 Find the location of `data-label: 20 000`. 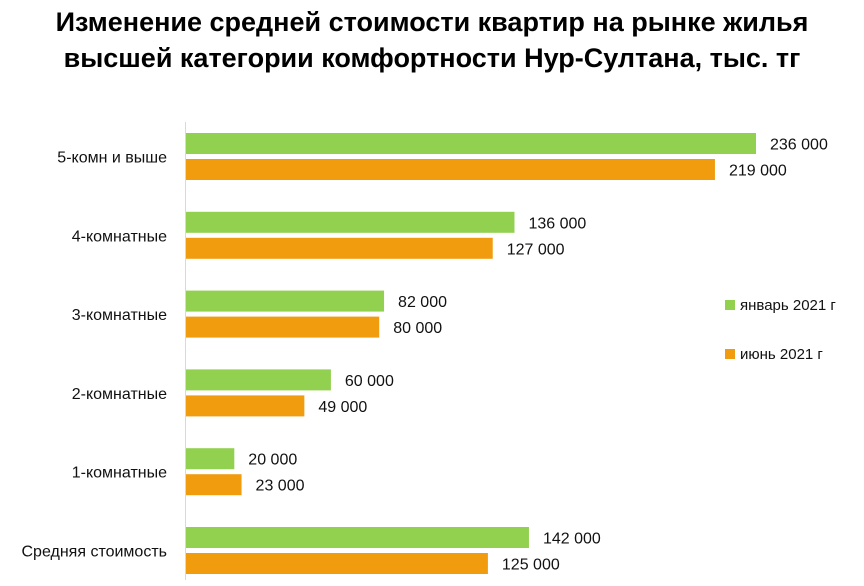

data-label: 20 000 is located at coordinates (272, 460).